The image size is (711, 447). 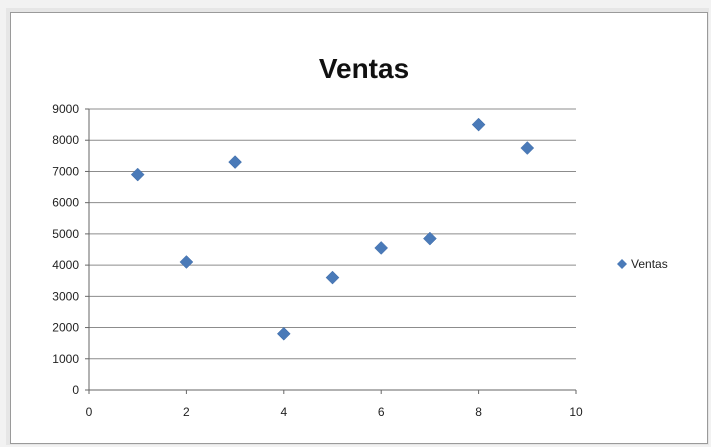 What do you see at coordinates (65, 296) in the screenshot?
I see `y-tick-label: 3000` at bounding box center [65, 296].